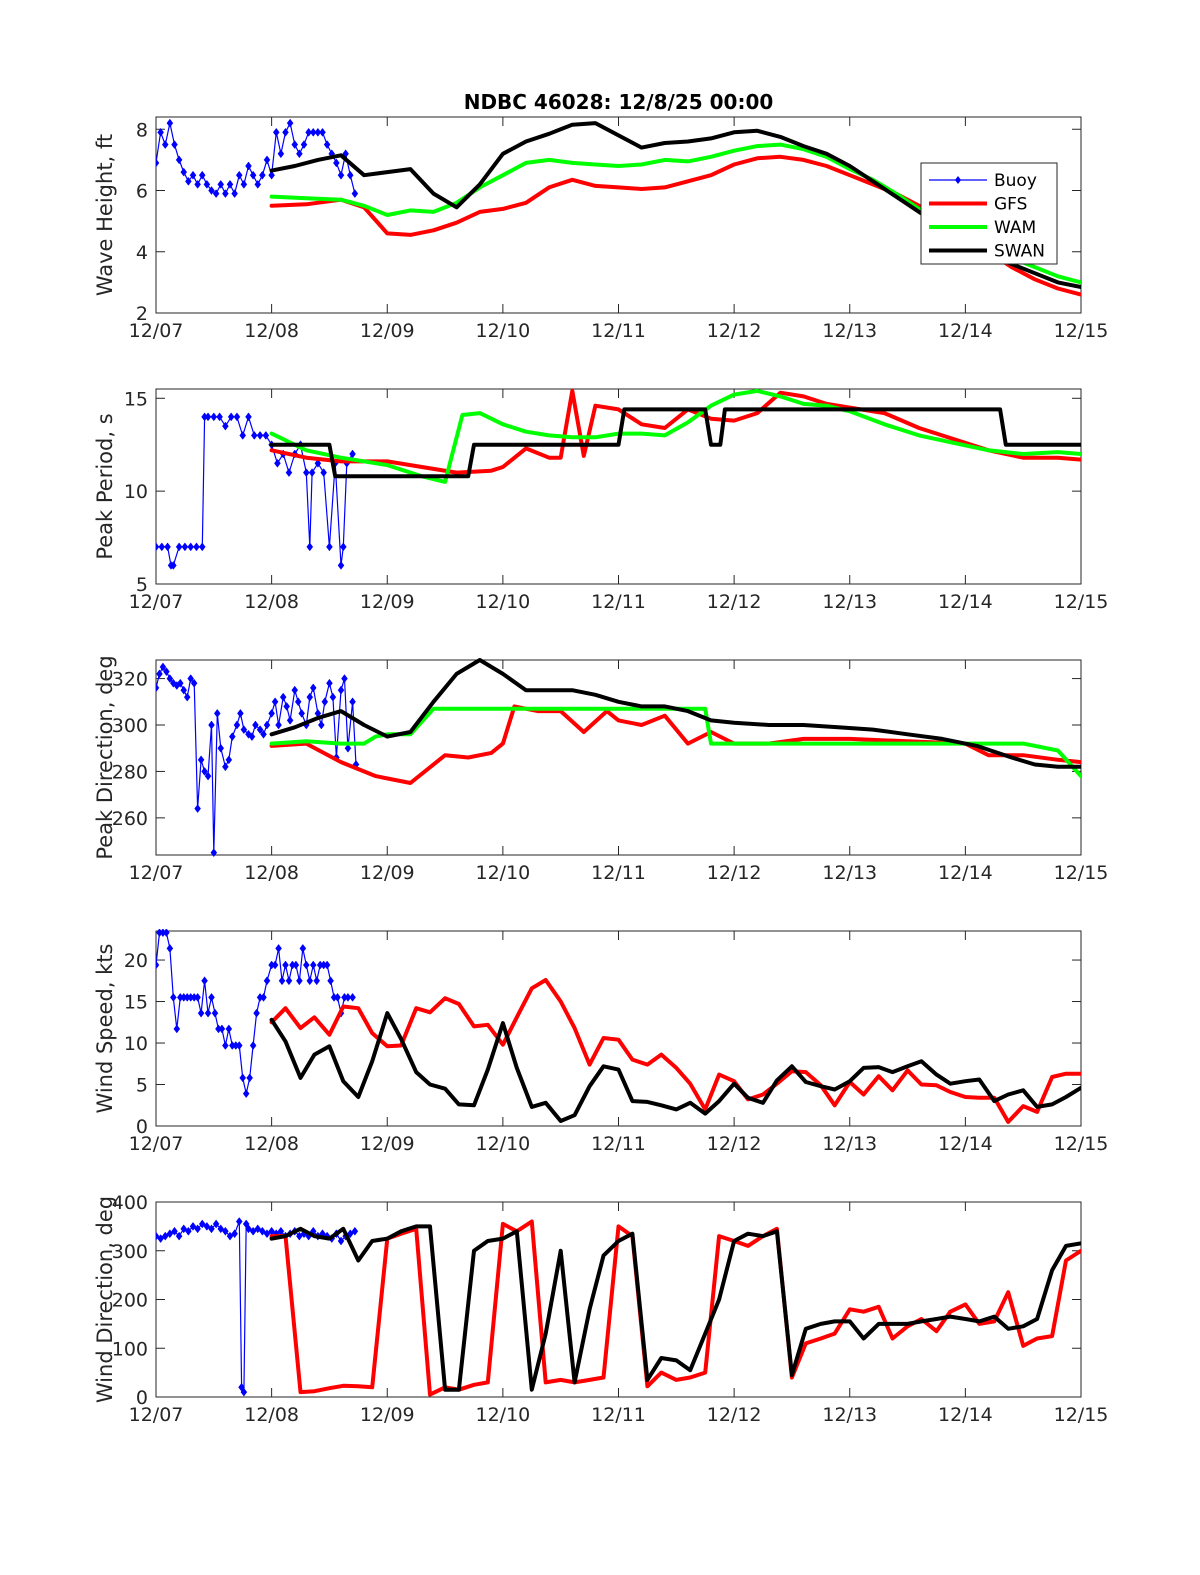 The image size is (1200, 1575). I want to click on plot-area-wind-direction, so click(618, 1307).